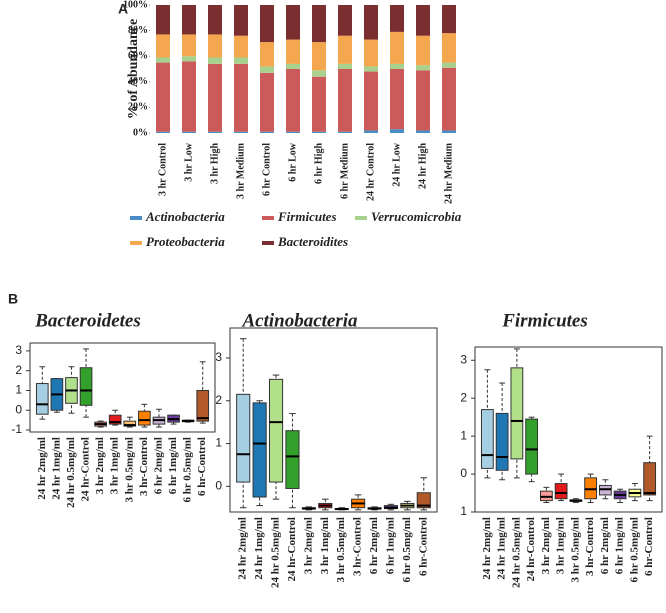  I want to click on y-tick-label: -1, so click(16, 429).